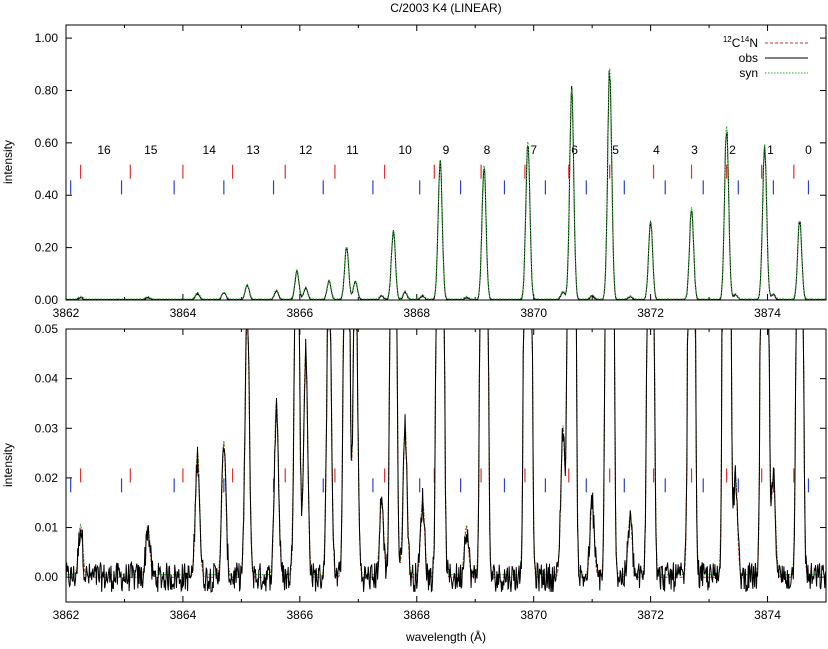 The width and height of the screenshot is (828, 649). I want to click on top-line-markers, so click(440, 179).